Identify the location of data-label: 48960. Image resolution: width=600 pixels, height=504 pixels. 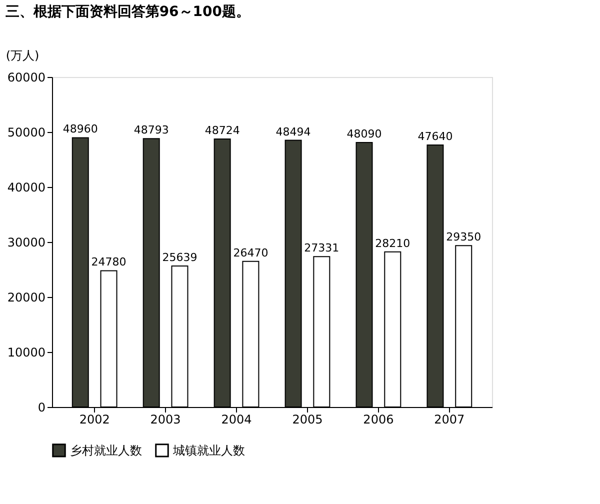
(80, 129).